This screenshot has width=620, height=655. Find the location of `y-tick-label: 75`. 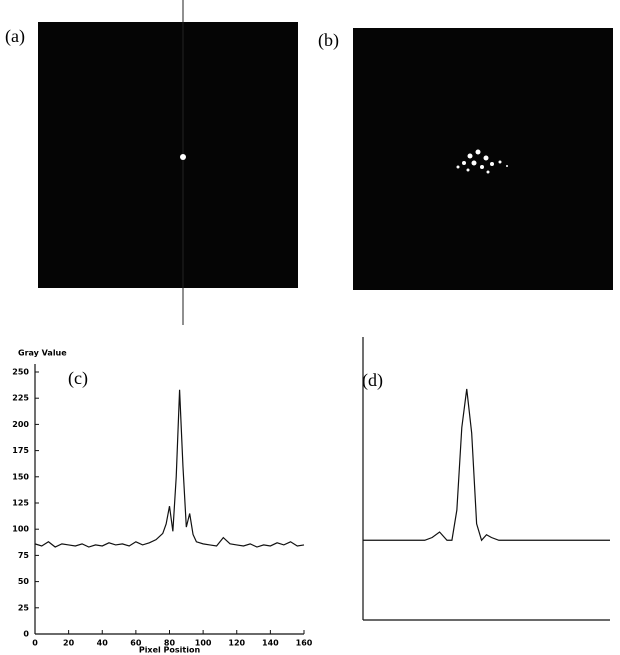

y-tick-label: 75 is located at coordinates (24, 555).